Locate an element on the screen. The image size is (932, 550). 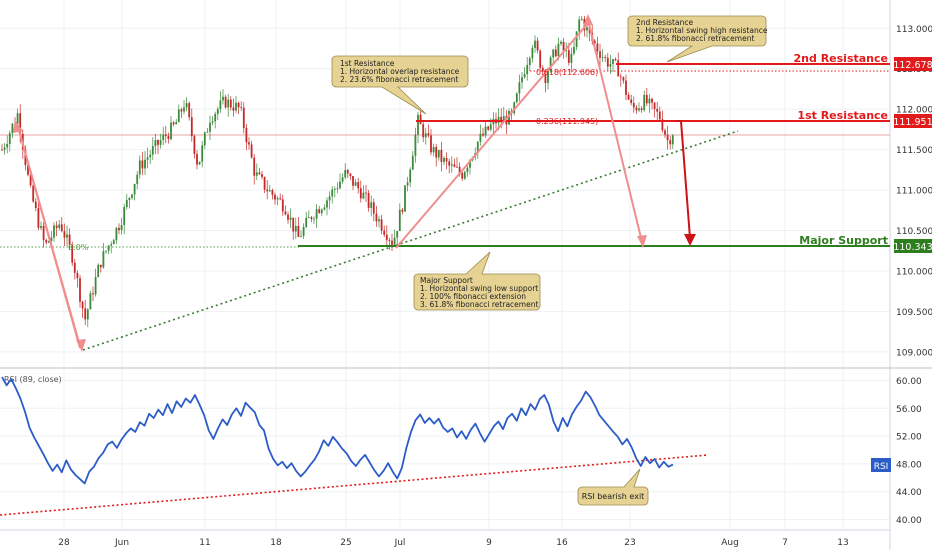
callout-major-support-bubble is located at coordinates (477, 281).